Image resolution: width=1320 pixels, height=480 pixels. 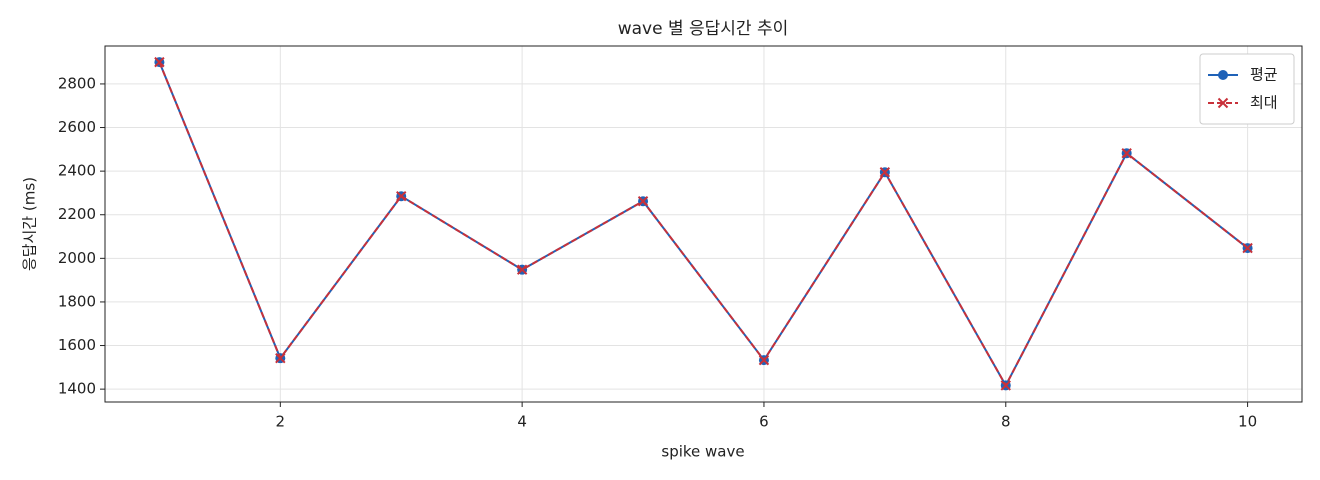 I want to click on x-tick-label: 10, so click(x=1247, y=422).